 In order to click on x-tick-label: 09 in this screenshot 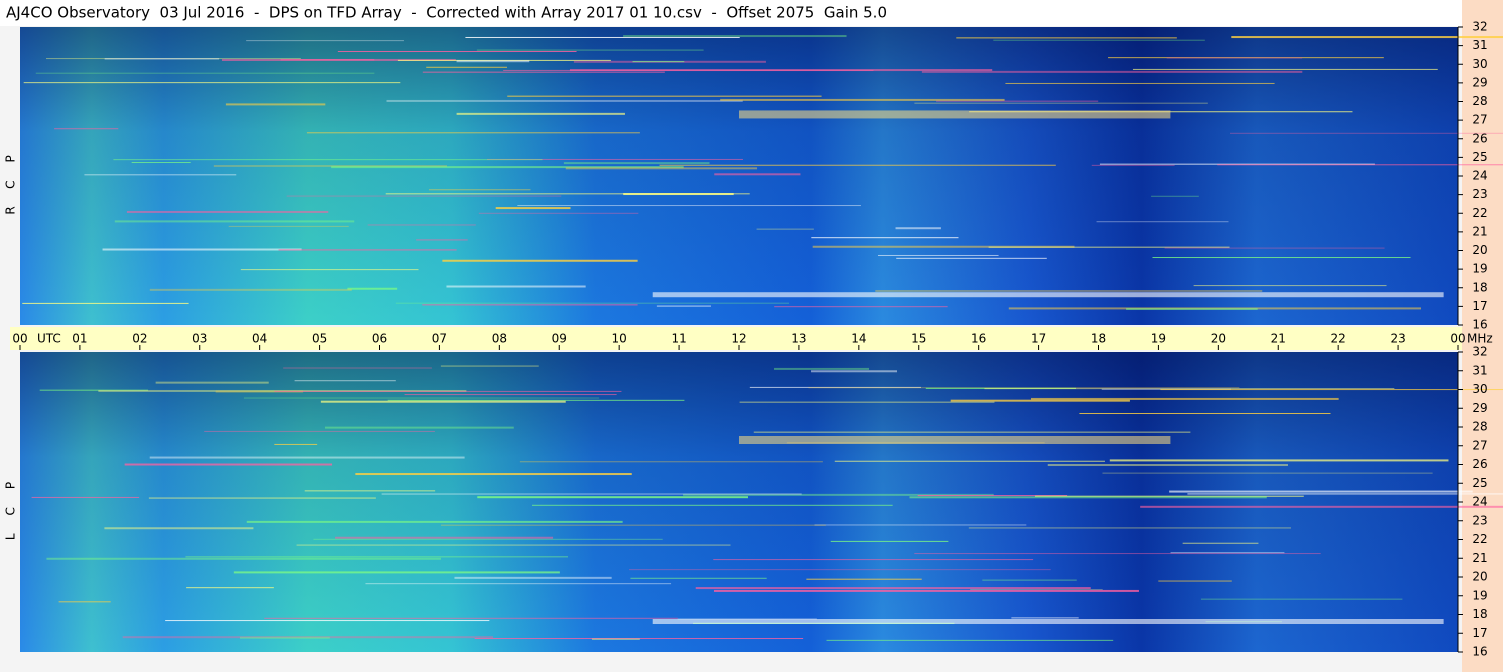, I will do `click(559, 339)`.